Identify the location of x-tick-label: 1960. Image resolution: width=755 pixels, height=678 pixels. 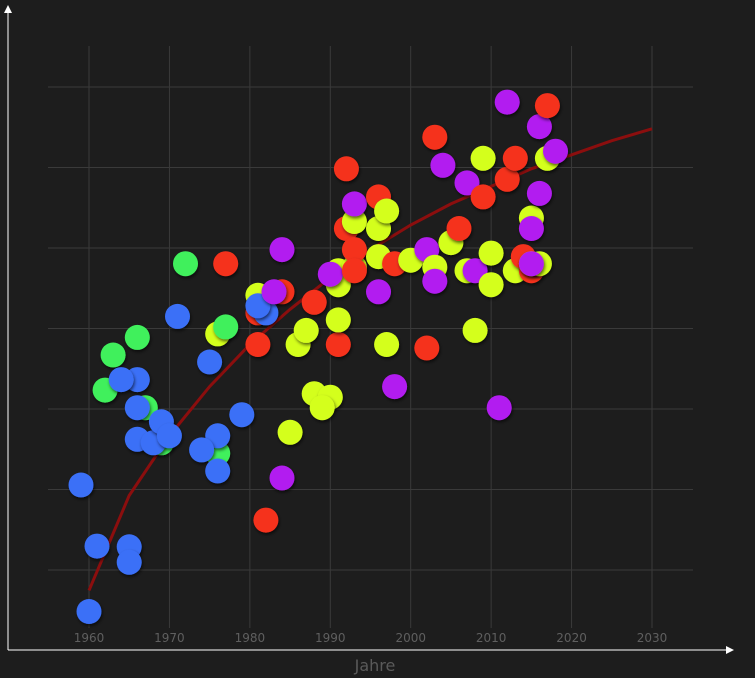
(89, 638).